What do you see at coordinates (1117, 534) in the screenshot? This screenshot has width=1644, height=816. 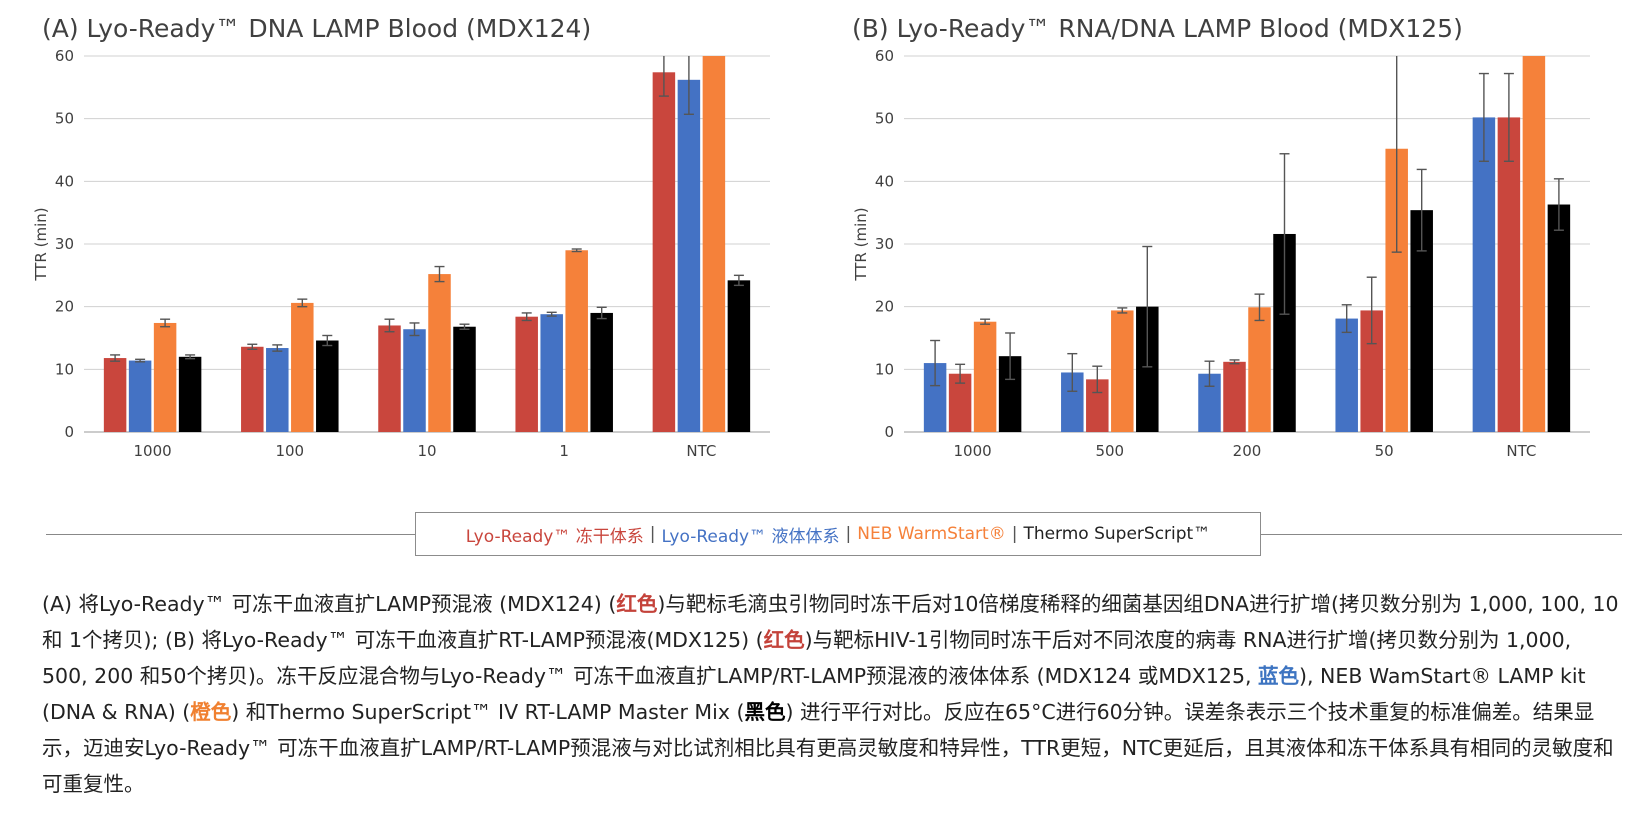 I see `legend-item-thermo-superscript: Thermo SuperScript™` at bounding box center [1117, 534].